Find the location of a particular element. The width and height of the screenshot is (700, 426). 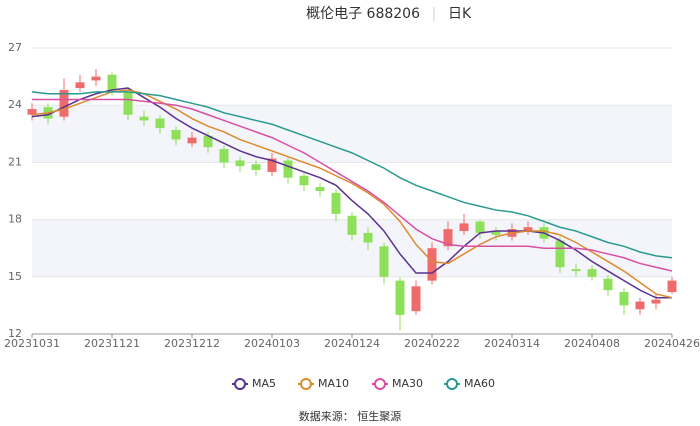

x-tick-label: 20231031 is located at coordinates (32, 343).